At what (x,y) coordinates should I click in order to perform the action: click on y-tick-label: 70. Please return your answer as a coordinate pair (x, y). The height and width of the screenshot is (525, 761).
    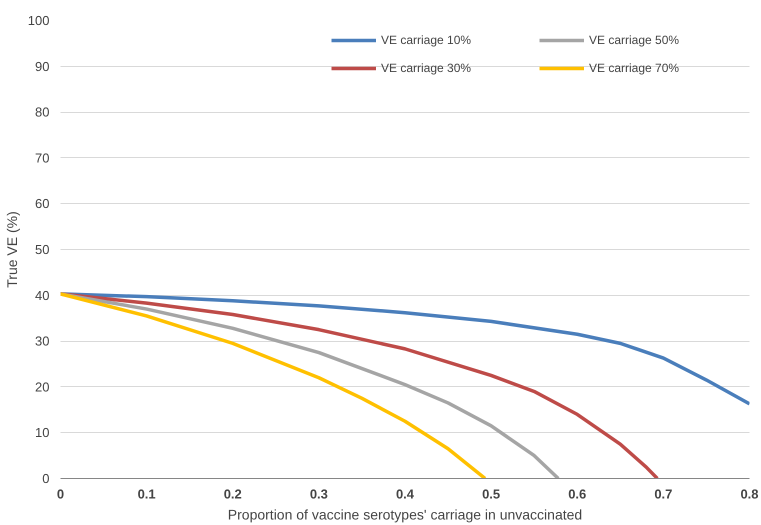
    Looking at the image, I should click on (42, 158).